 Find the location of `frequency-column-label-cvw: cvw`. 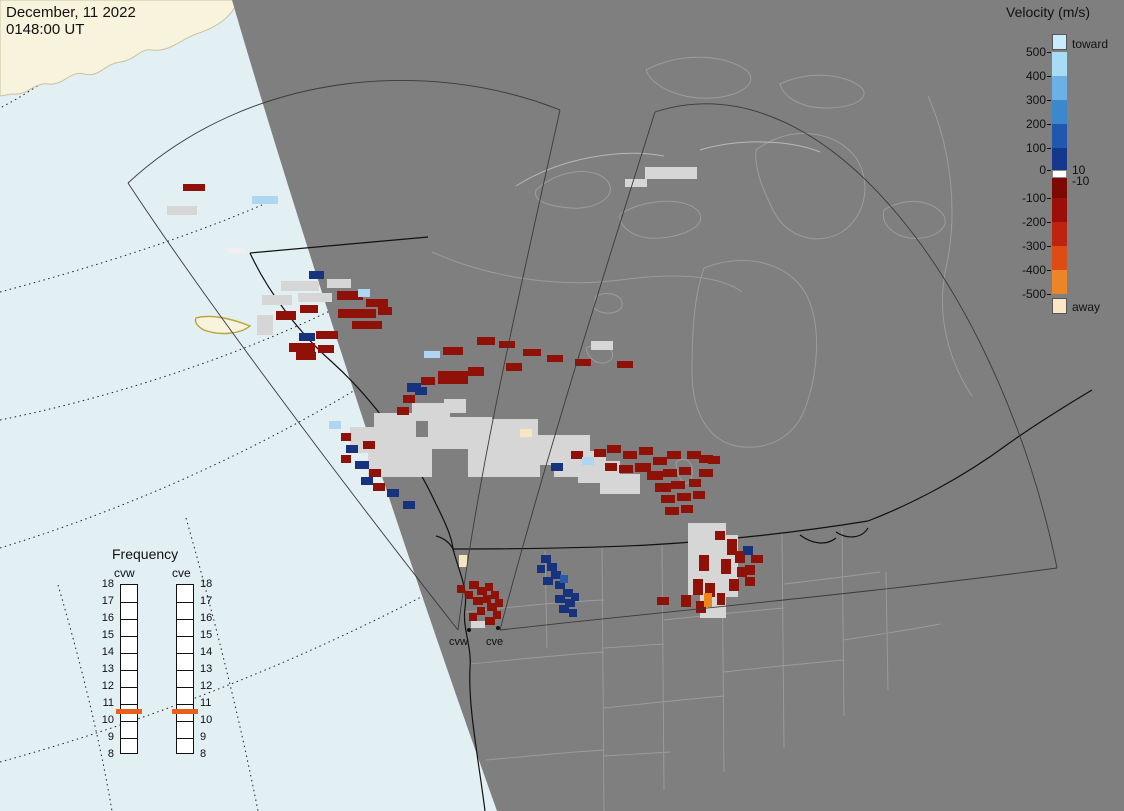

frequency-column-label-cvw: cvw is located at coordinates (124, 573).